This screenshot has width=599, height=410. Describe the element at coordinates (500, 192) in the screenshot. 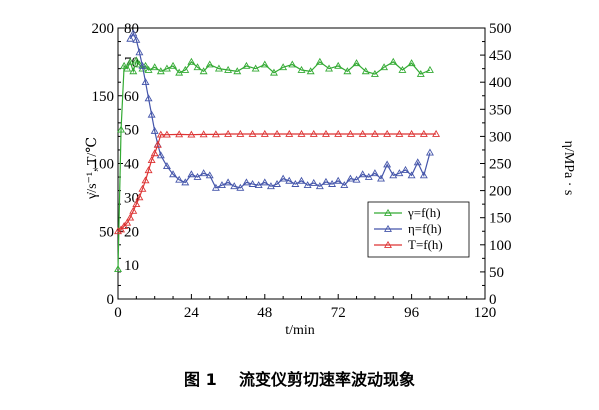

I see `right-y-tick-label: 200` at that location.